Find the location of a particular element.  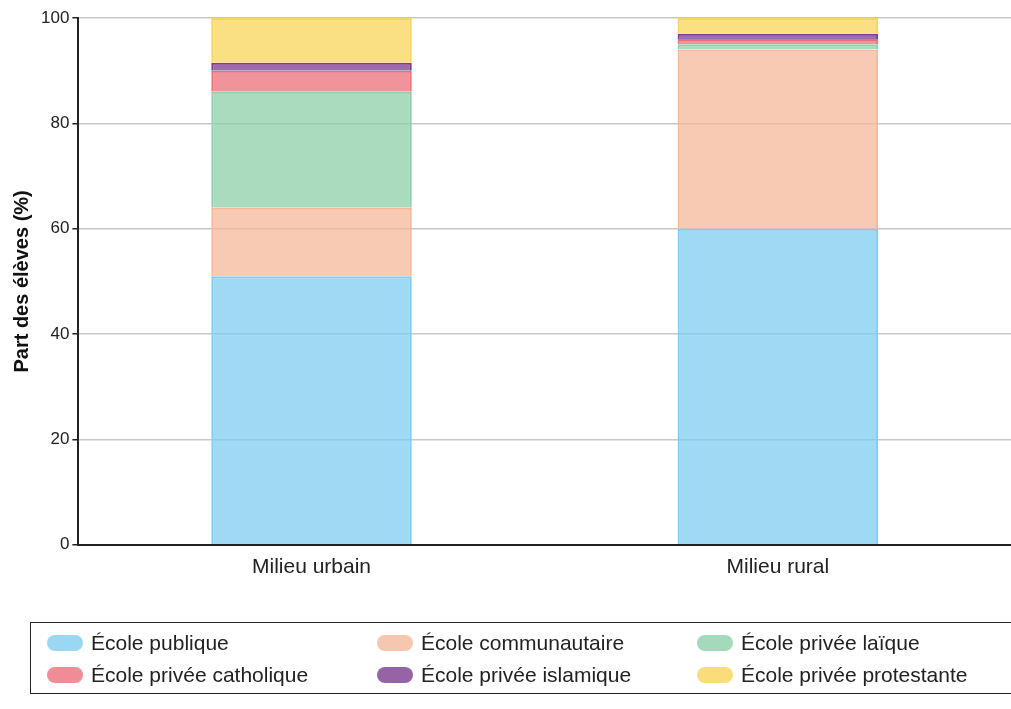

legend-label: École privée catholique is located at coordinates (200, 675).